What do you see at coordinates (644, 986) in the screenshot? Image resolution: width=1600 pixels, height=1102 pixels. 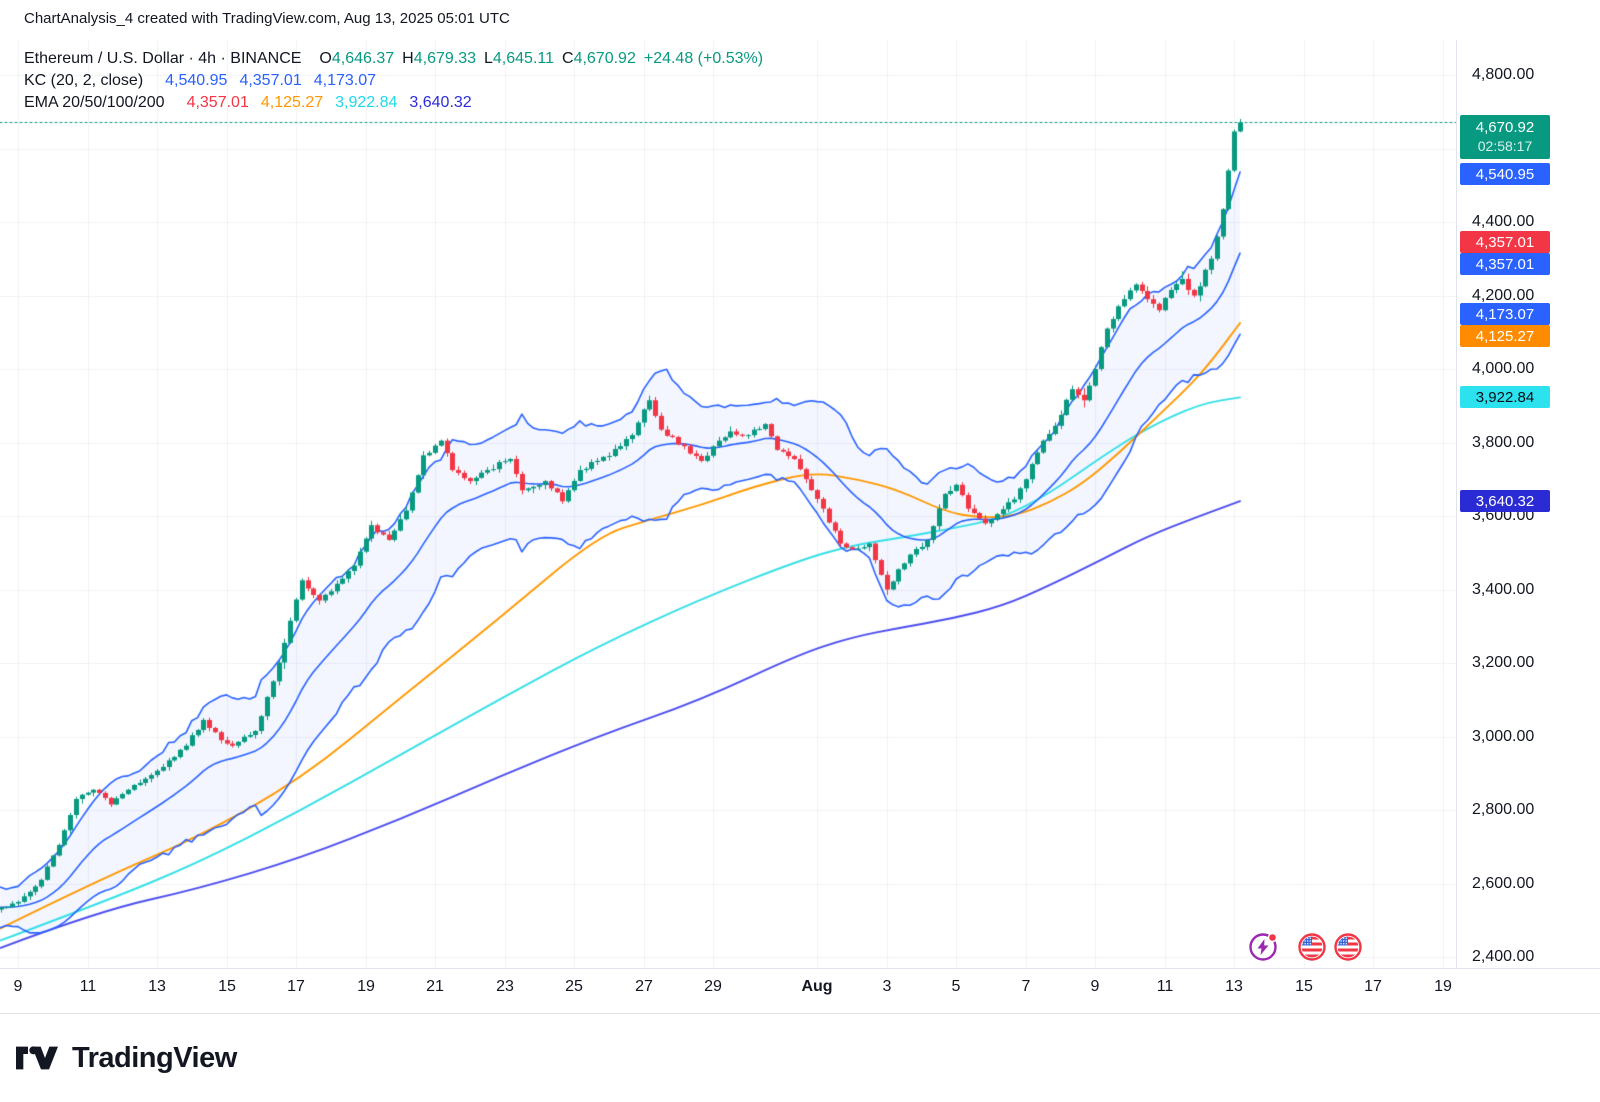 I see `x-axis-label: 27` at bounding box center [644, 986].